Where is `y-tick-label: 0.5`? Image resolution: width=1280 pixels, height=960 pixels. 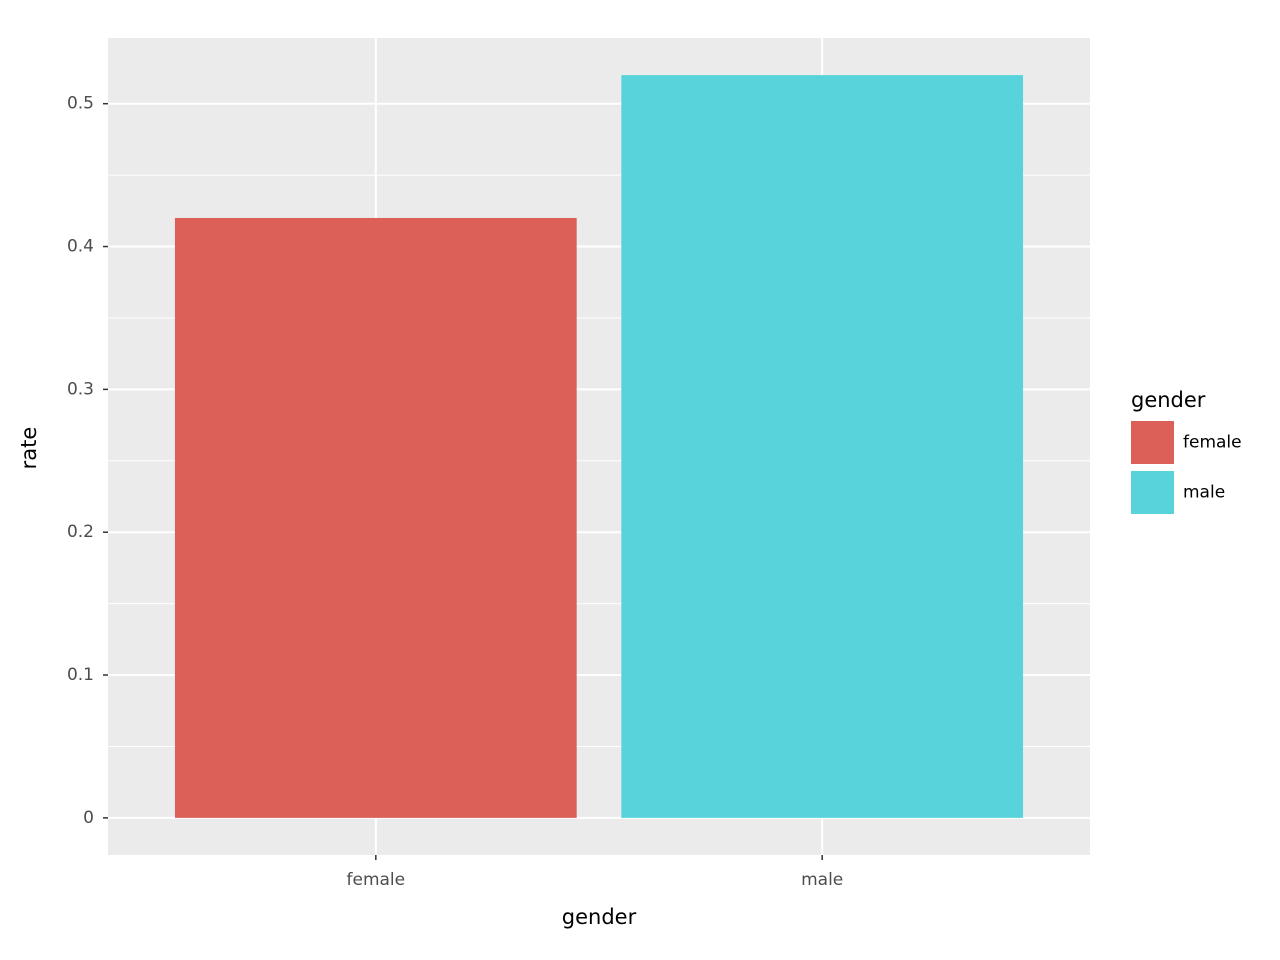
y-tick-label: 0.5 is located at coordinates (80, 104).